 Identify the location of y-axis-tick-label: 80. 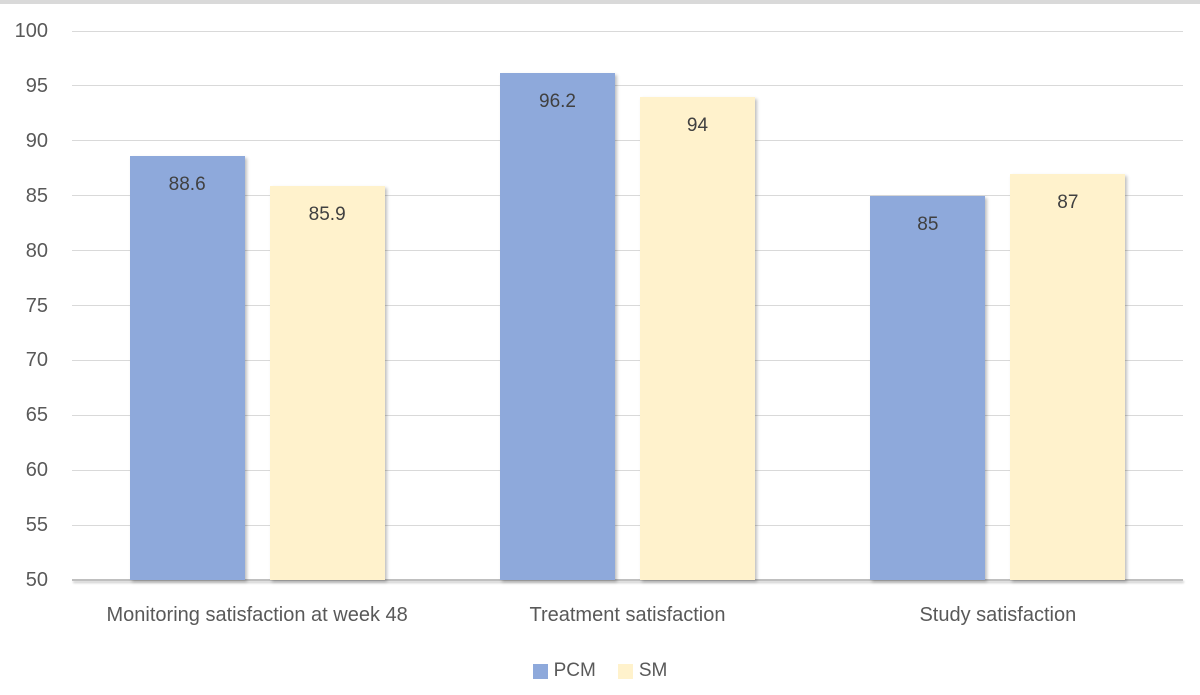
(36, 250).